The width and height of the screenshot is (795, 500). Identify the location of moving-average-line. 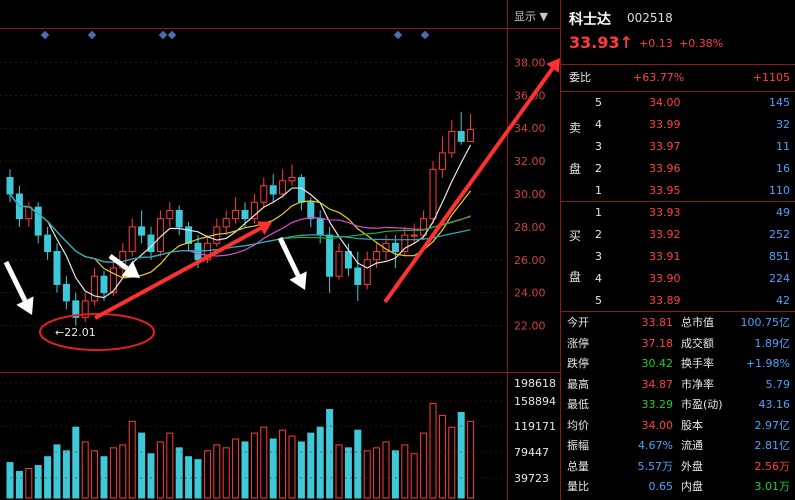
(240, 234).